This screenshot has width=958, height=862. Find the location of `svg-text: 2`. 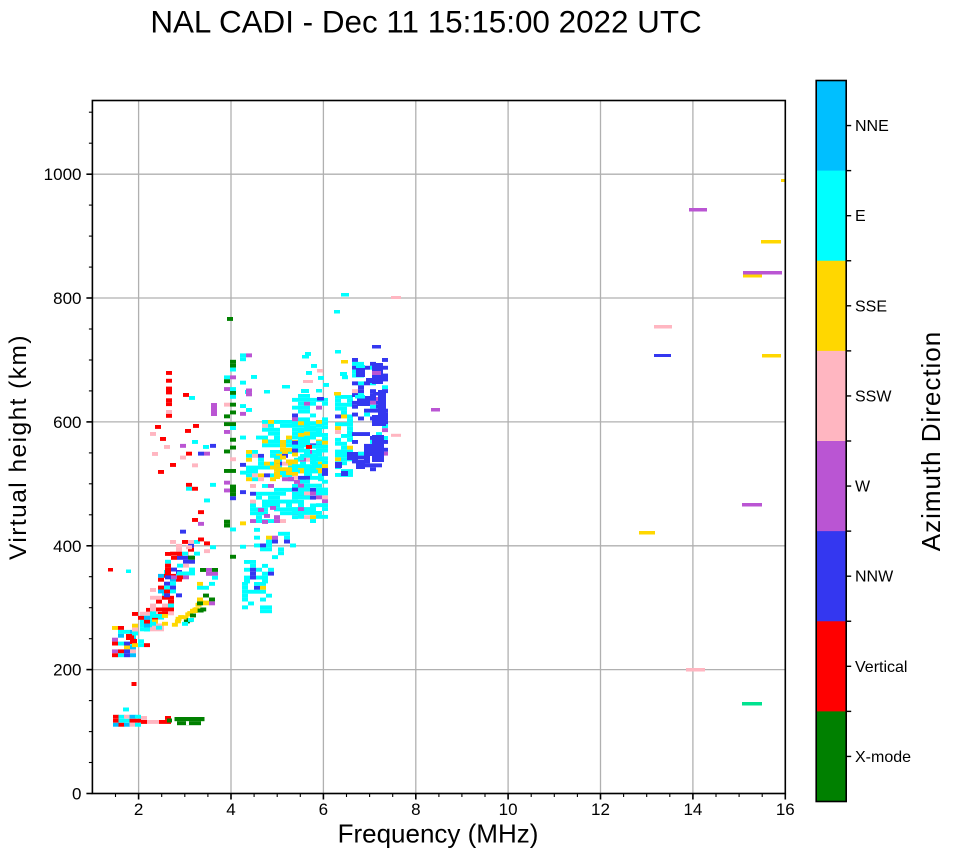

svg-text: 2 is located at coordinates (138, 809).